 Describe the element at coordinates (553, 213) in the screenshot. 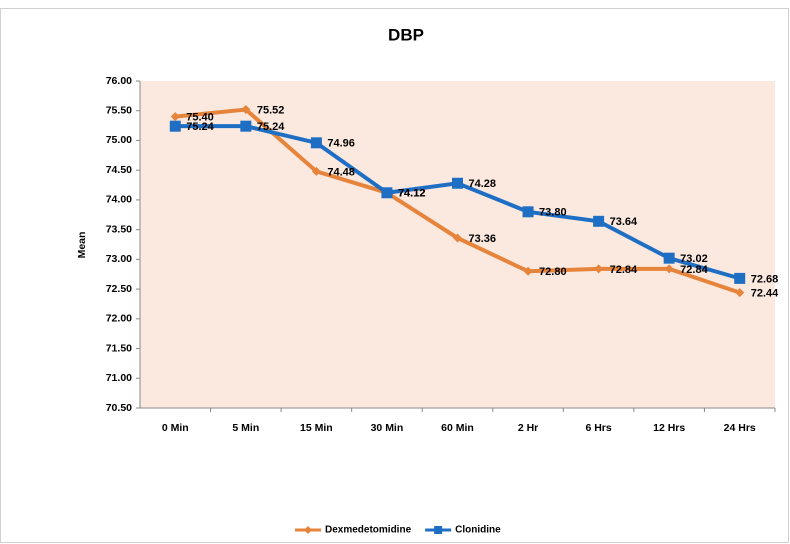

I see `data-label: 73.80` at that location.